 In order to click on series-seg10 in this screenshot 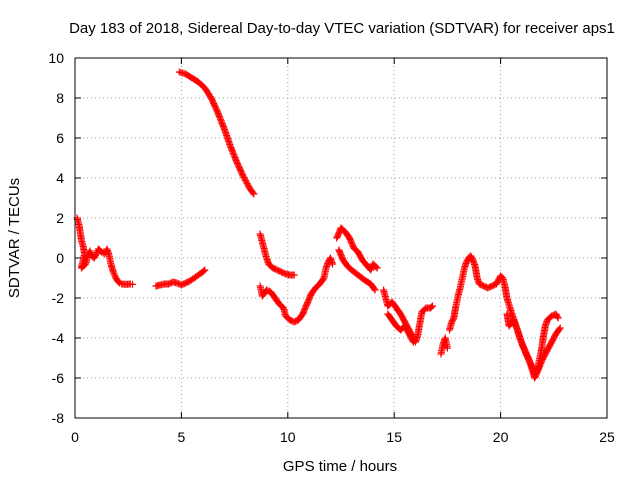, I will do `click(444, 346)`.